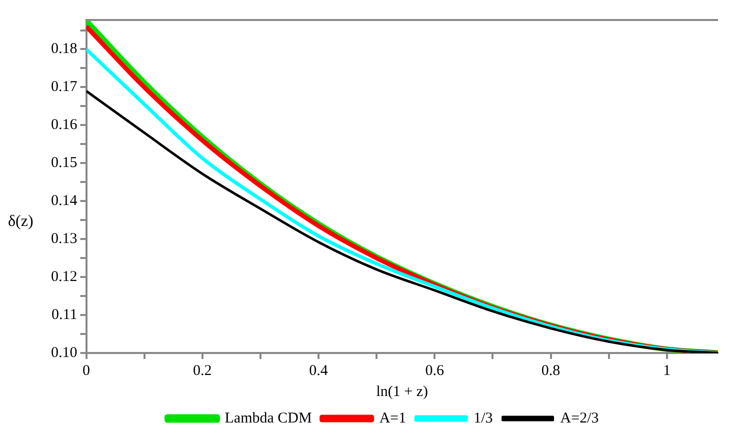 The image size is (730, 446). What do you see at coordinates (667, 370) in the screenshot?
I see `x-tick-label: 1` at bounding box center [667, 370].